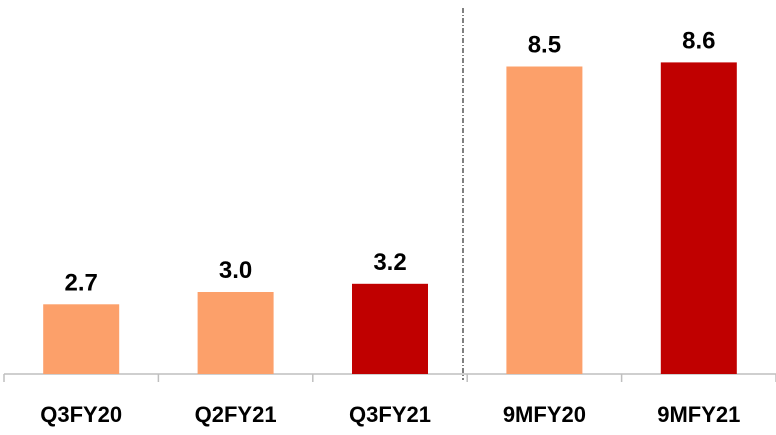 This screenshot has height=435, width=776. I want to click on value-label: 8.5, so click(544, 45).